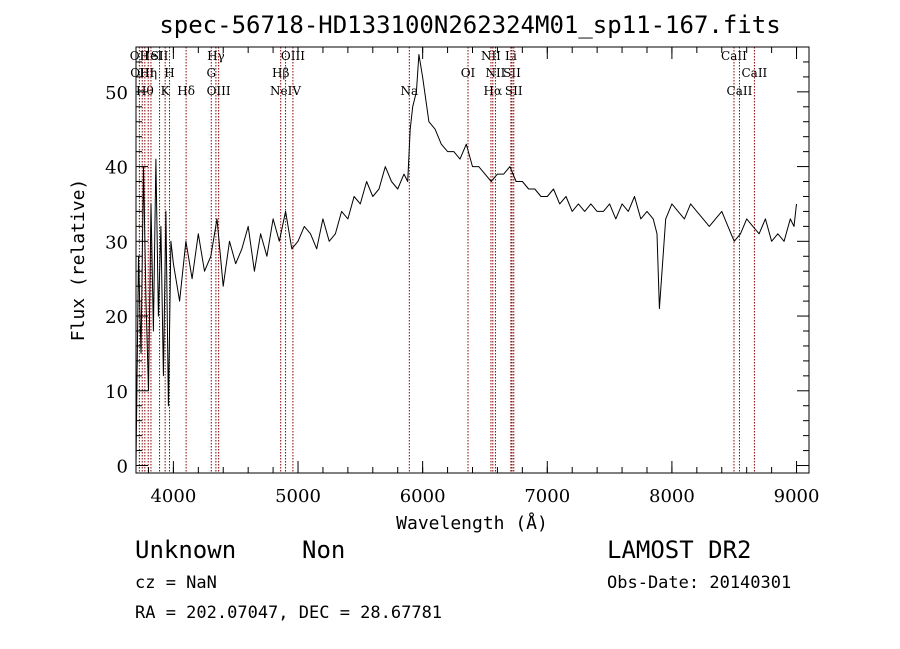  I want to click on marker-label-18: Hα, so click(493, 91).